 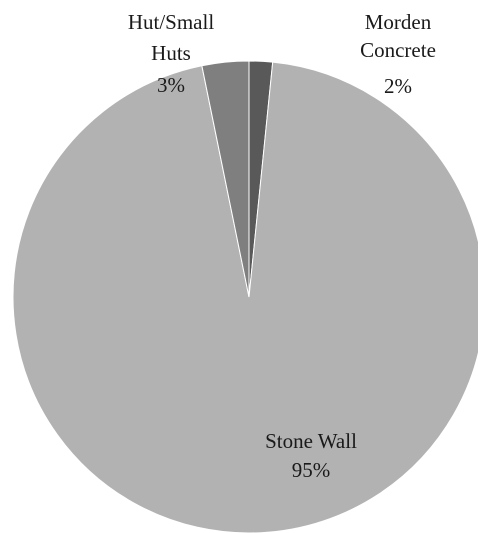 I want to click on svg-text: Hut/Small, so click(x=171, y=22).